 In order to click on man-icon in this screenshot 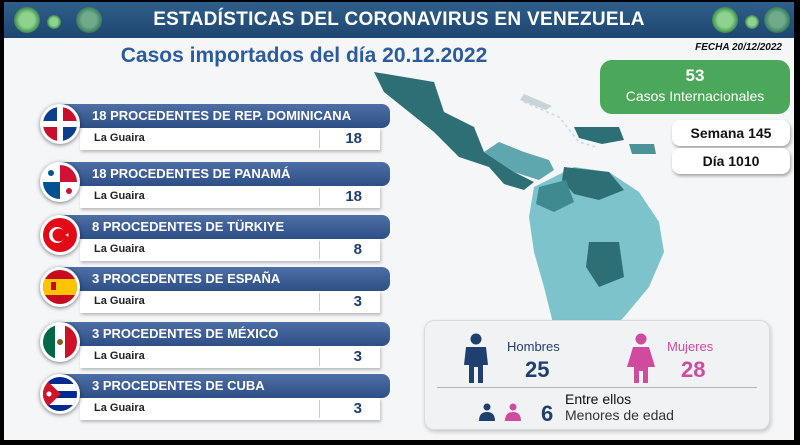, I will do `click(476, 358)`.